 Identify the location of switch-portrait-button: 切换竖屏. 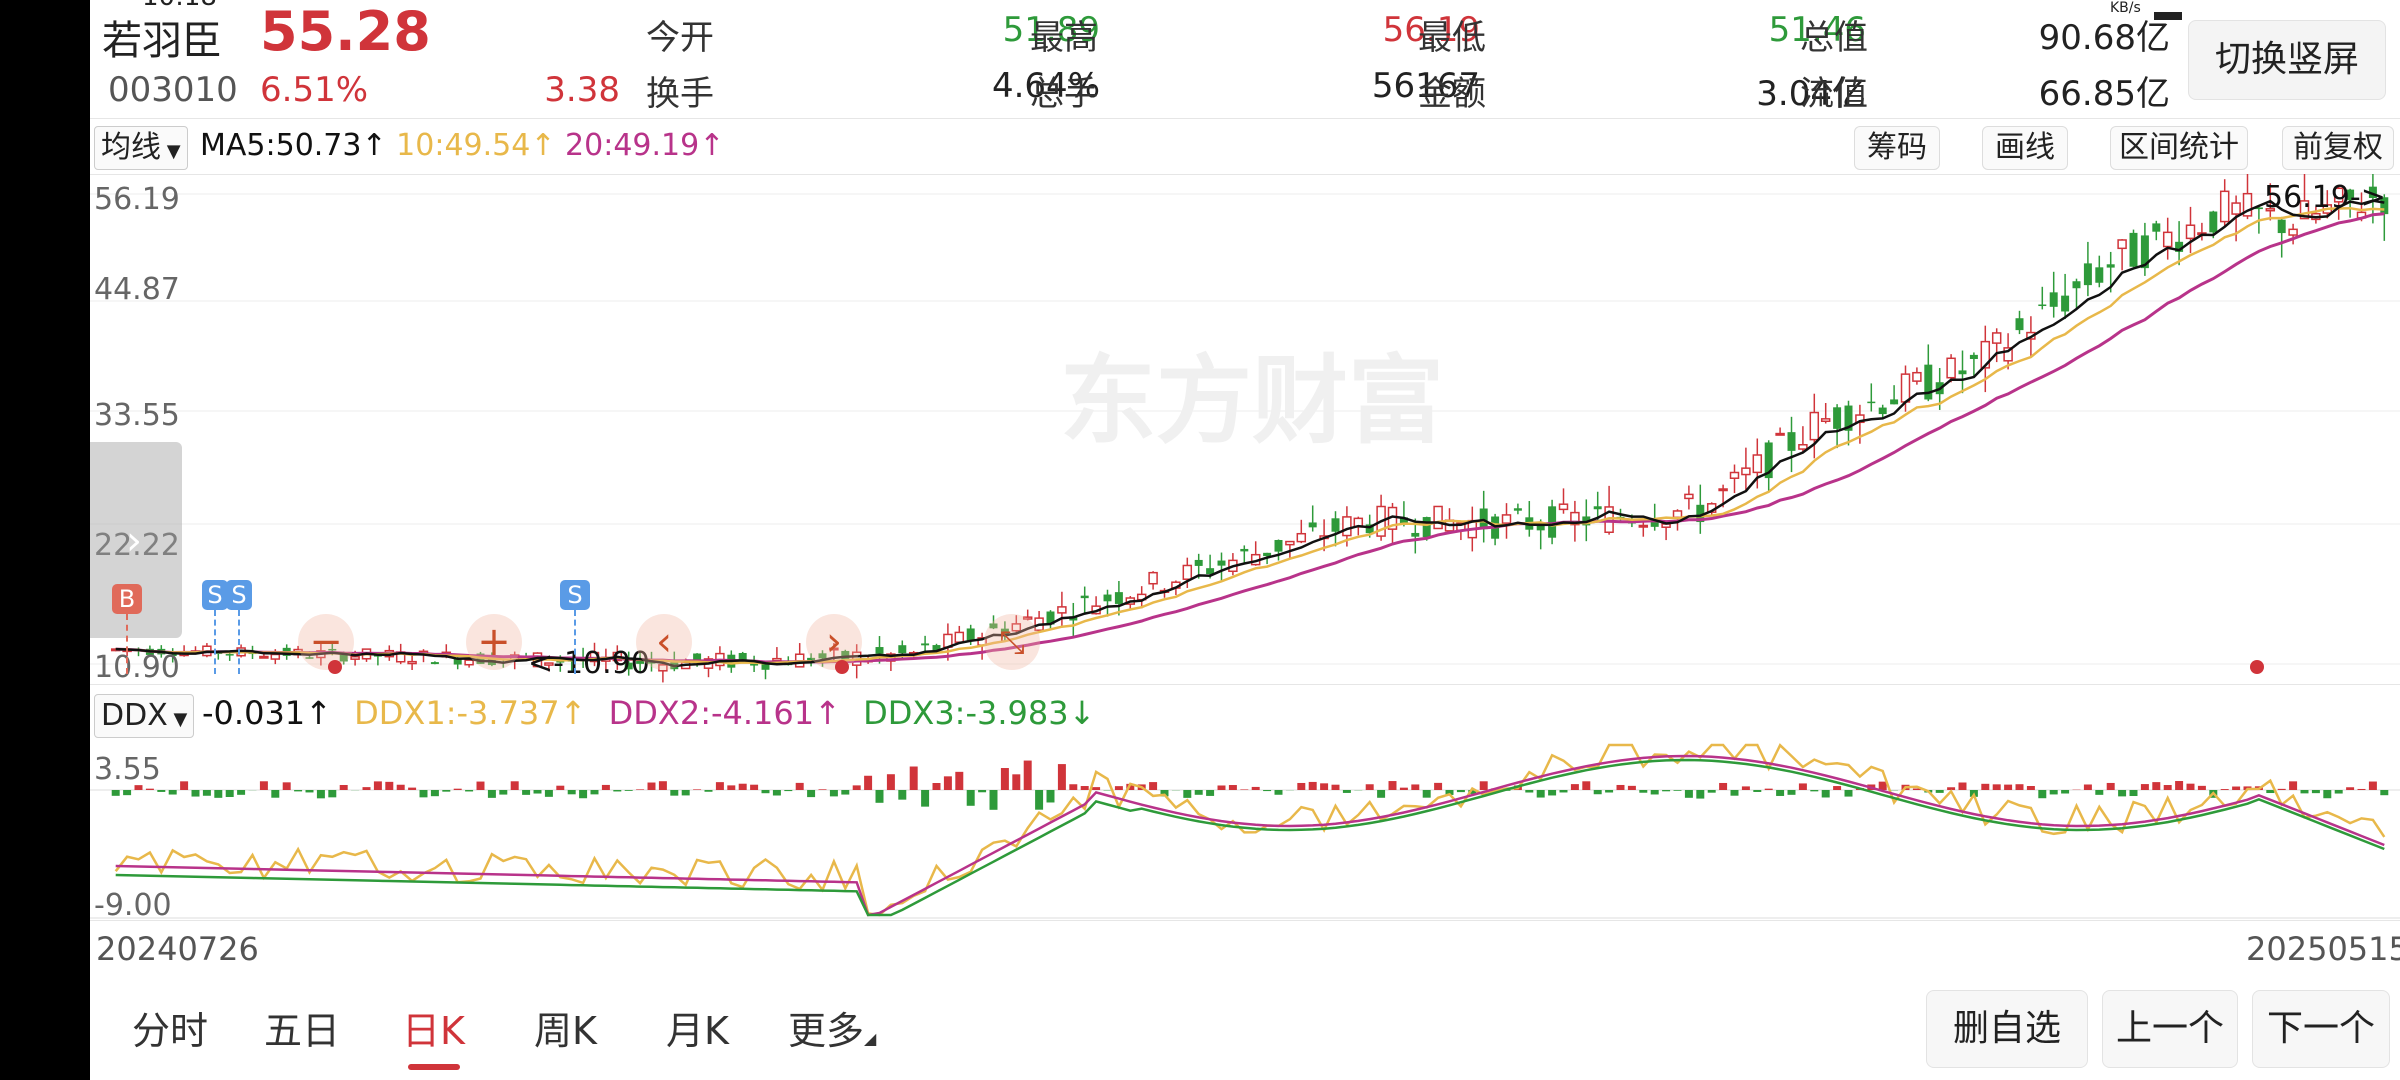
(2287, 60).